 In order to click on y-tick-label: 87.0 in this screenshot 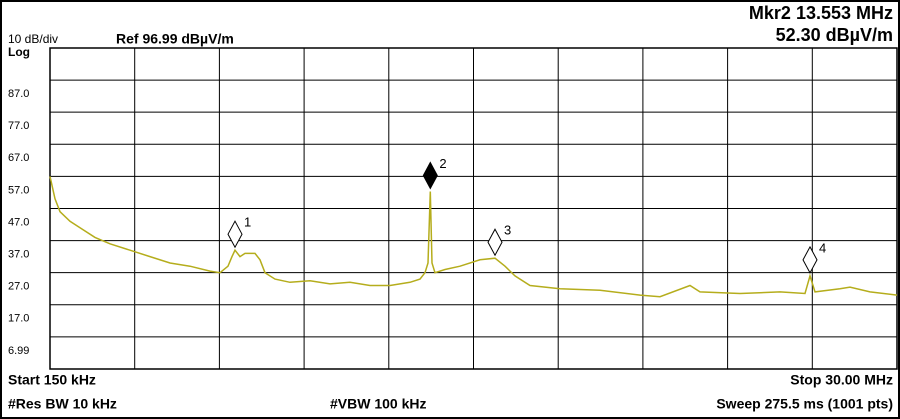, I will do `click(18, 94)`.